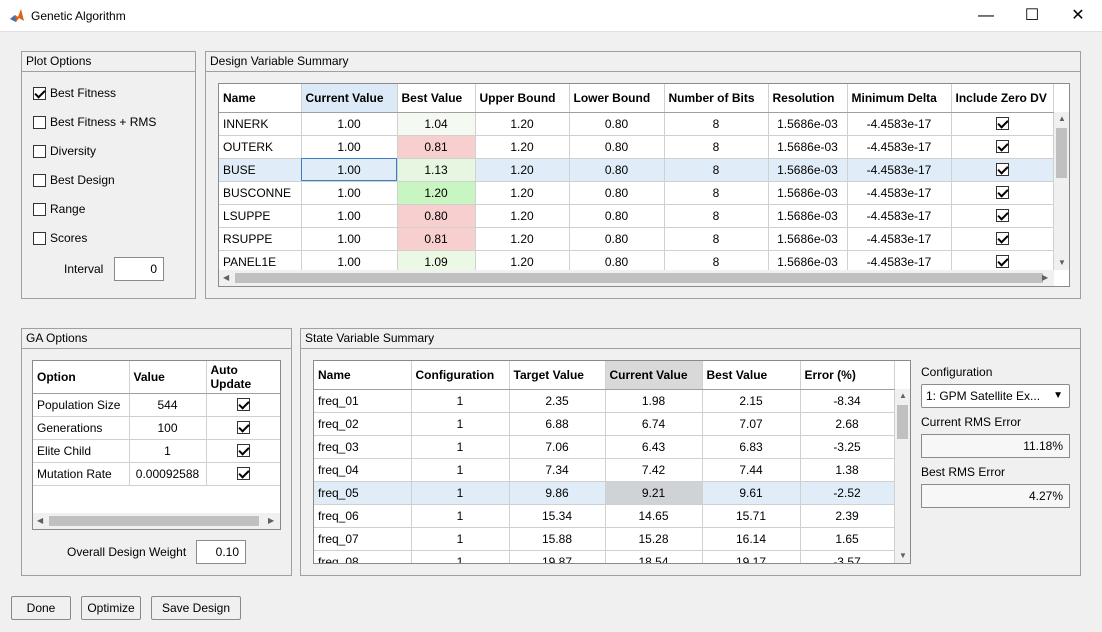 This screenshot has height=632, width=1102. I want to click on table-row: freq_07 1 15.88 15.28 16.14 1.65, so click(604, 539).